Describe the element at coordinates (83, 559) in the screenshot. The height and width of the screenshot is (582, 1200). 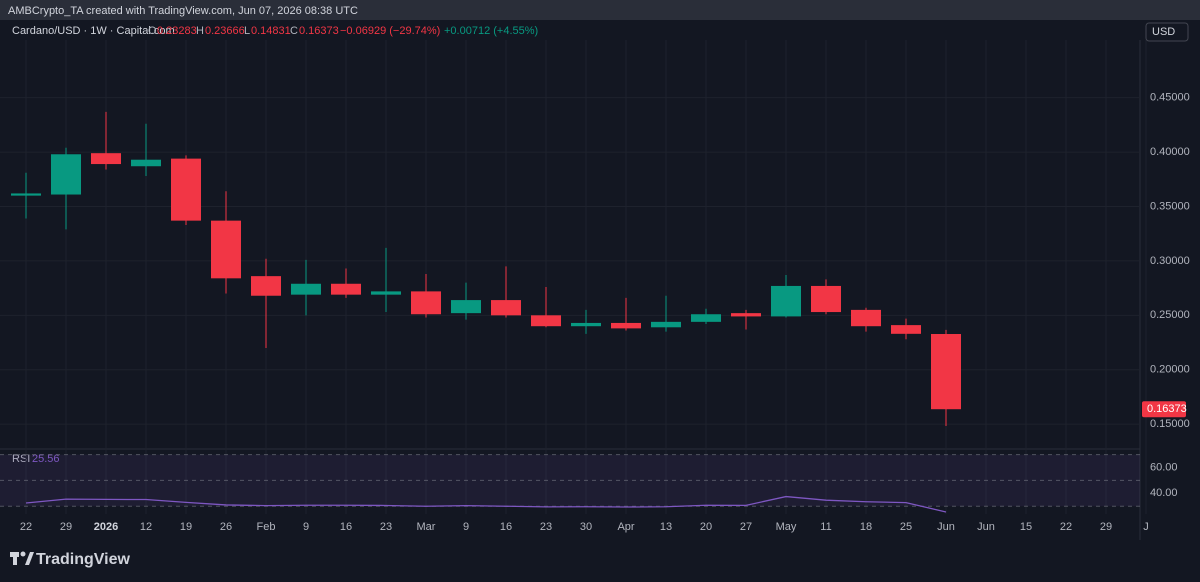
I see `brand: TradingView` at that location.